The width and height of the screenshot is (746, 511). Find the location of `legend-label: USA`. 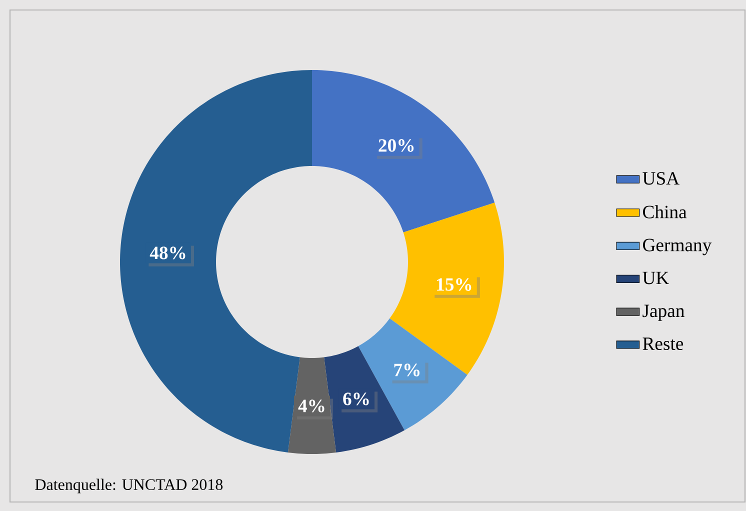

legend-label: USA is located at coordinates (661, 178).